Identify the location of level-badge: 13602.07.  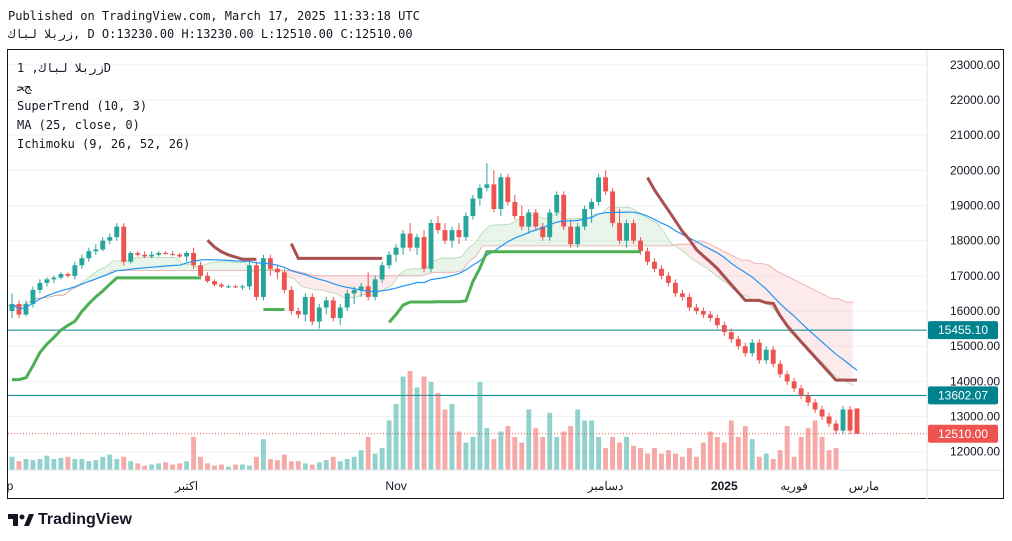
(963, 395).